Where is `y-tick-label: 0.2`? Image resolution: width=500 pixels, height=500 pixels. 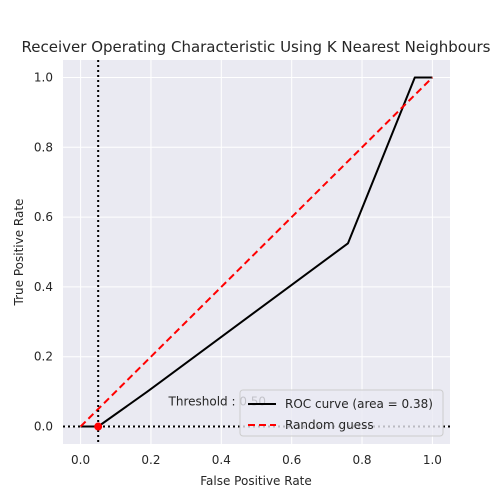
y-tick-label: 0.2 is located at coordinates (43, 357).